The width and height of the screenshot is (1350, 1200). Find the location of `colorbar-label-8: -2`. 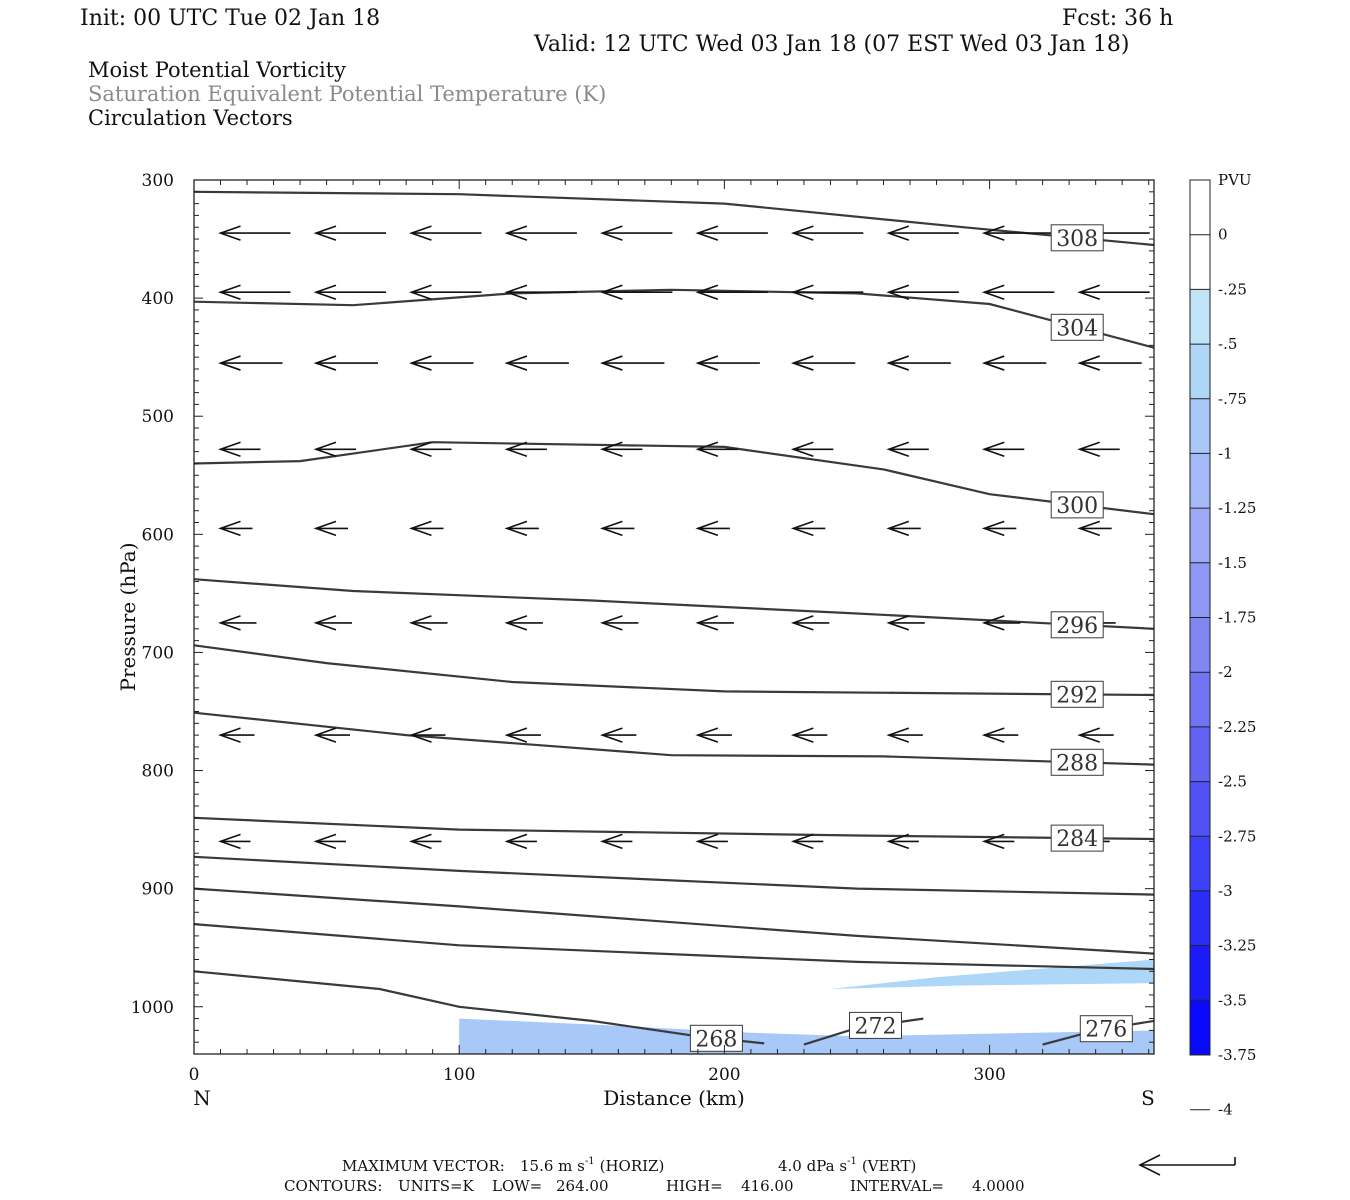

colorbar-label-8: -2 is located at coordinates (1225, 672).